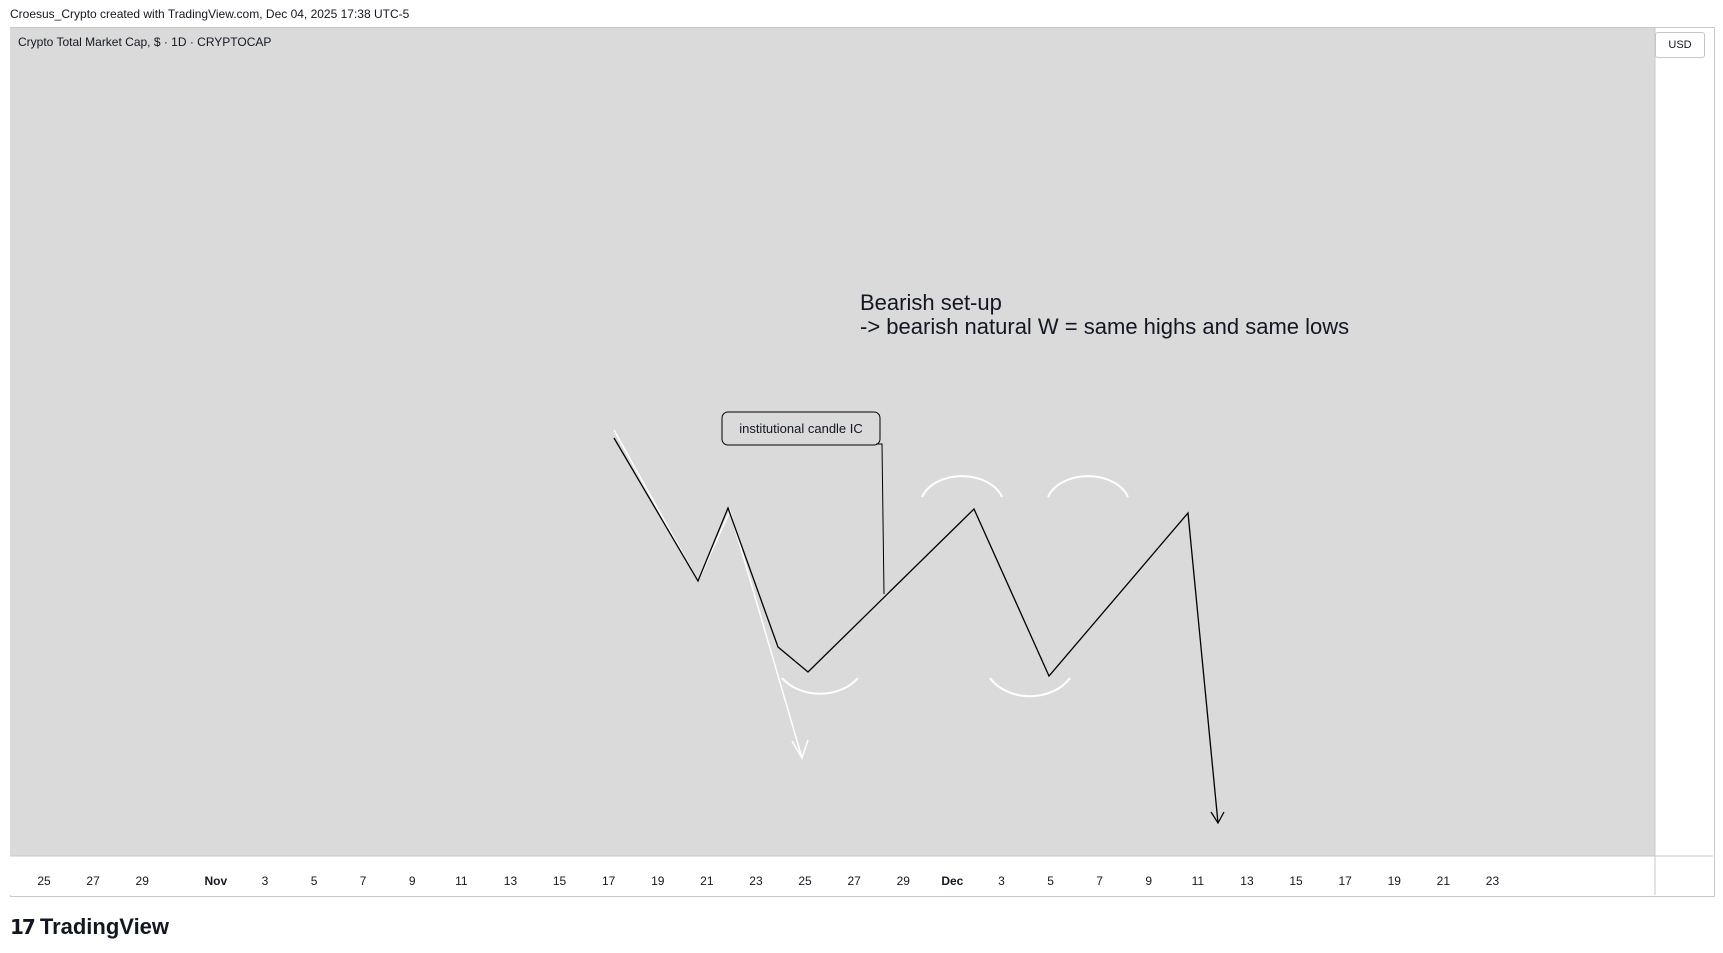 This screenshot has height=953, width=1723. Describe the element at coordinates (1684, 461) in the screenshot. I see `price-scale-background` at that location.